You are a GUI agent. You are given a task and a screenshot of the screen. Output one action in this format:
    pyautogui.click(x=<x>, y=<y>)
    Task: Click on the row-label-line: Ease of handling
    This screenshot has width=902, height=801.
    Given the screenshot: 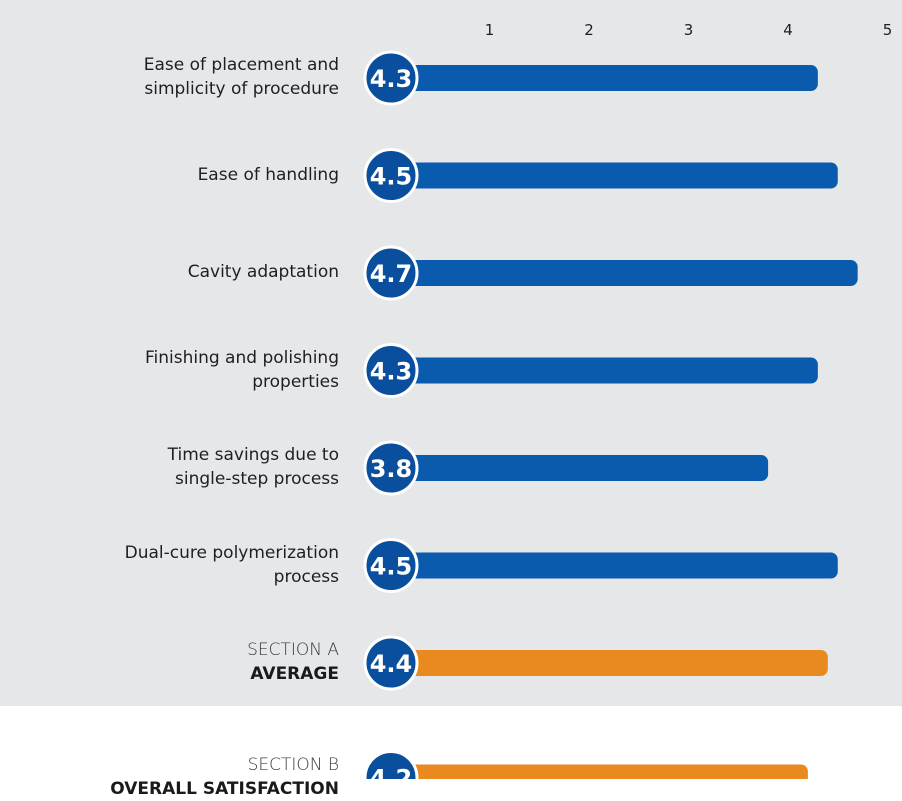 What is the action you would take?
    pyautogui.click(x=268, y=174)
    